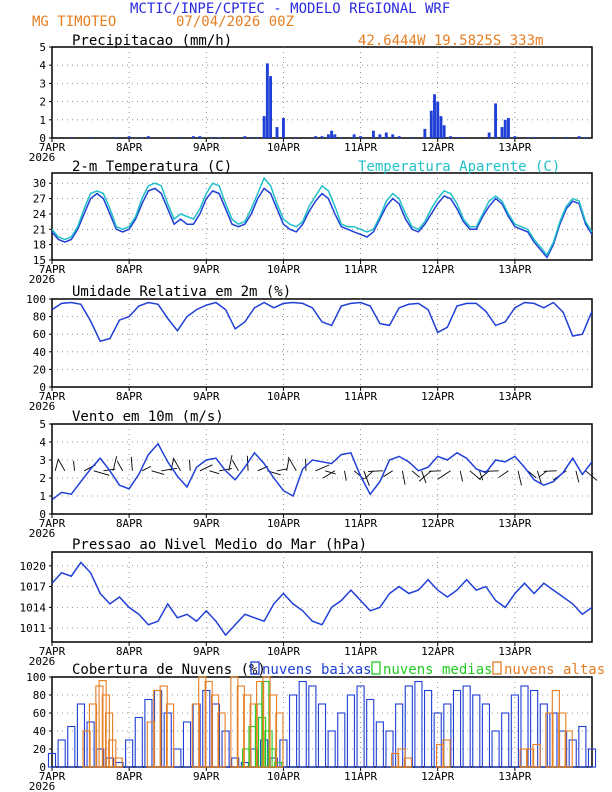  I want to click on y-tick-label: 1011, so click(33, 628).